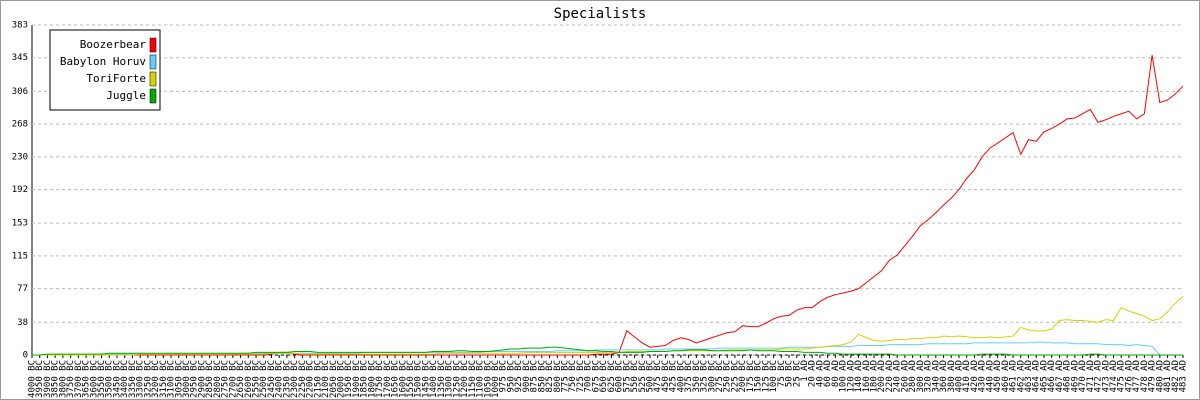  Describe the element at coordinates (113, 44) in the screenshot. I see `legend-label: Boozerbear` at that location.